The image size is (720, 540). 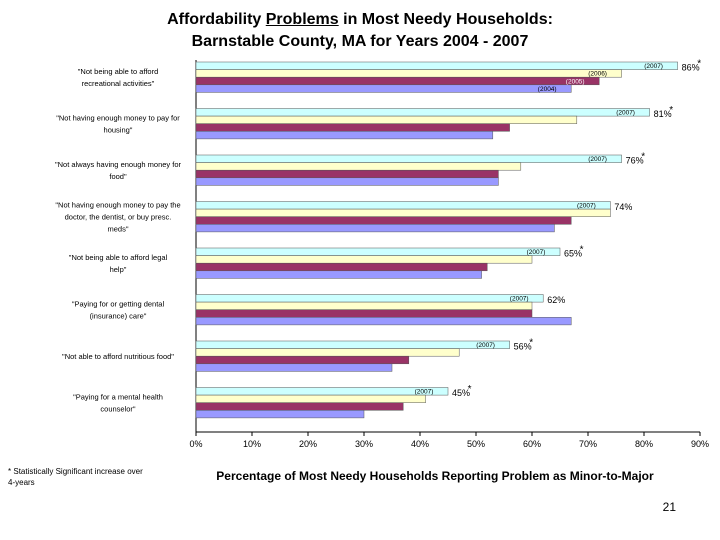 What do you see at coordinates (117, 205) in the screenshot?
I see `category-label: "Not having enough money to pay the` at bounding box center [117, 205].